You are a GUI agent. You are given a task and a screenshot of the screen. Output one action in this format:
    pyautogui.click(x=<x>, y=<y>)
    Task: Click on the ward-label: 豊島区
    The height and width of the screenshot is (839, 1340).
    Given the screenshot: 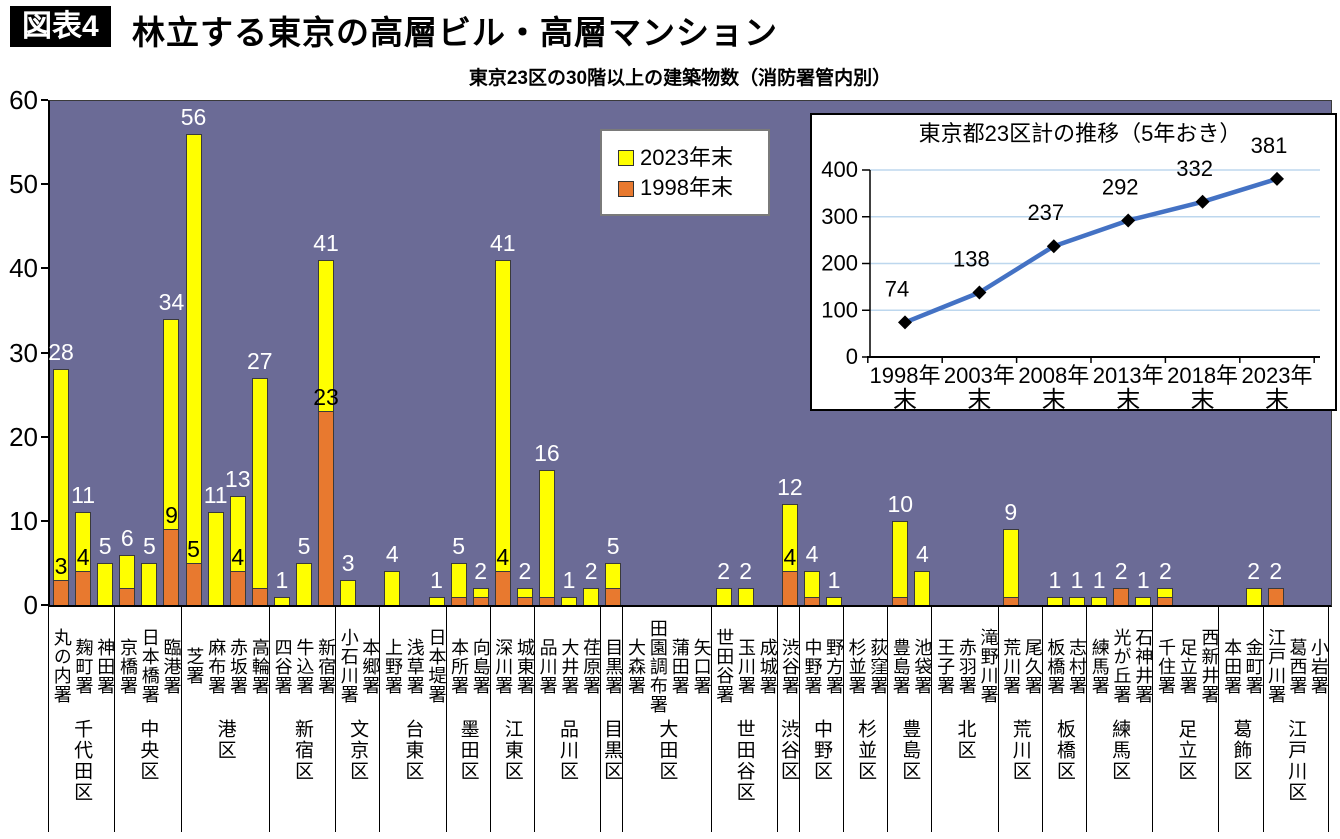 What is the action you would take?
    pyautogui.click(x=910, y=750)
    